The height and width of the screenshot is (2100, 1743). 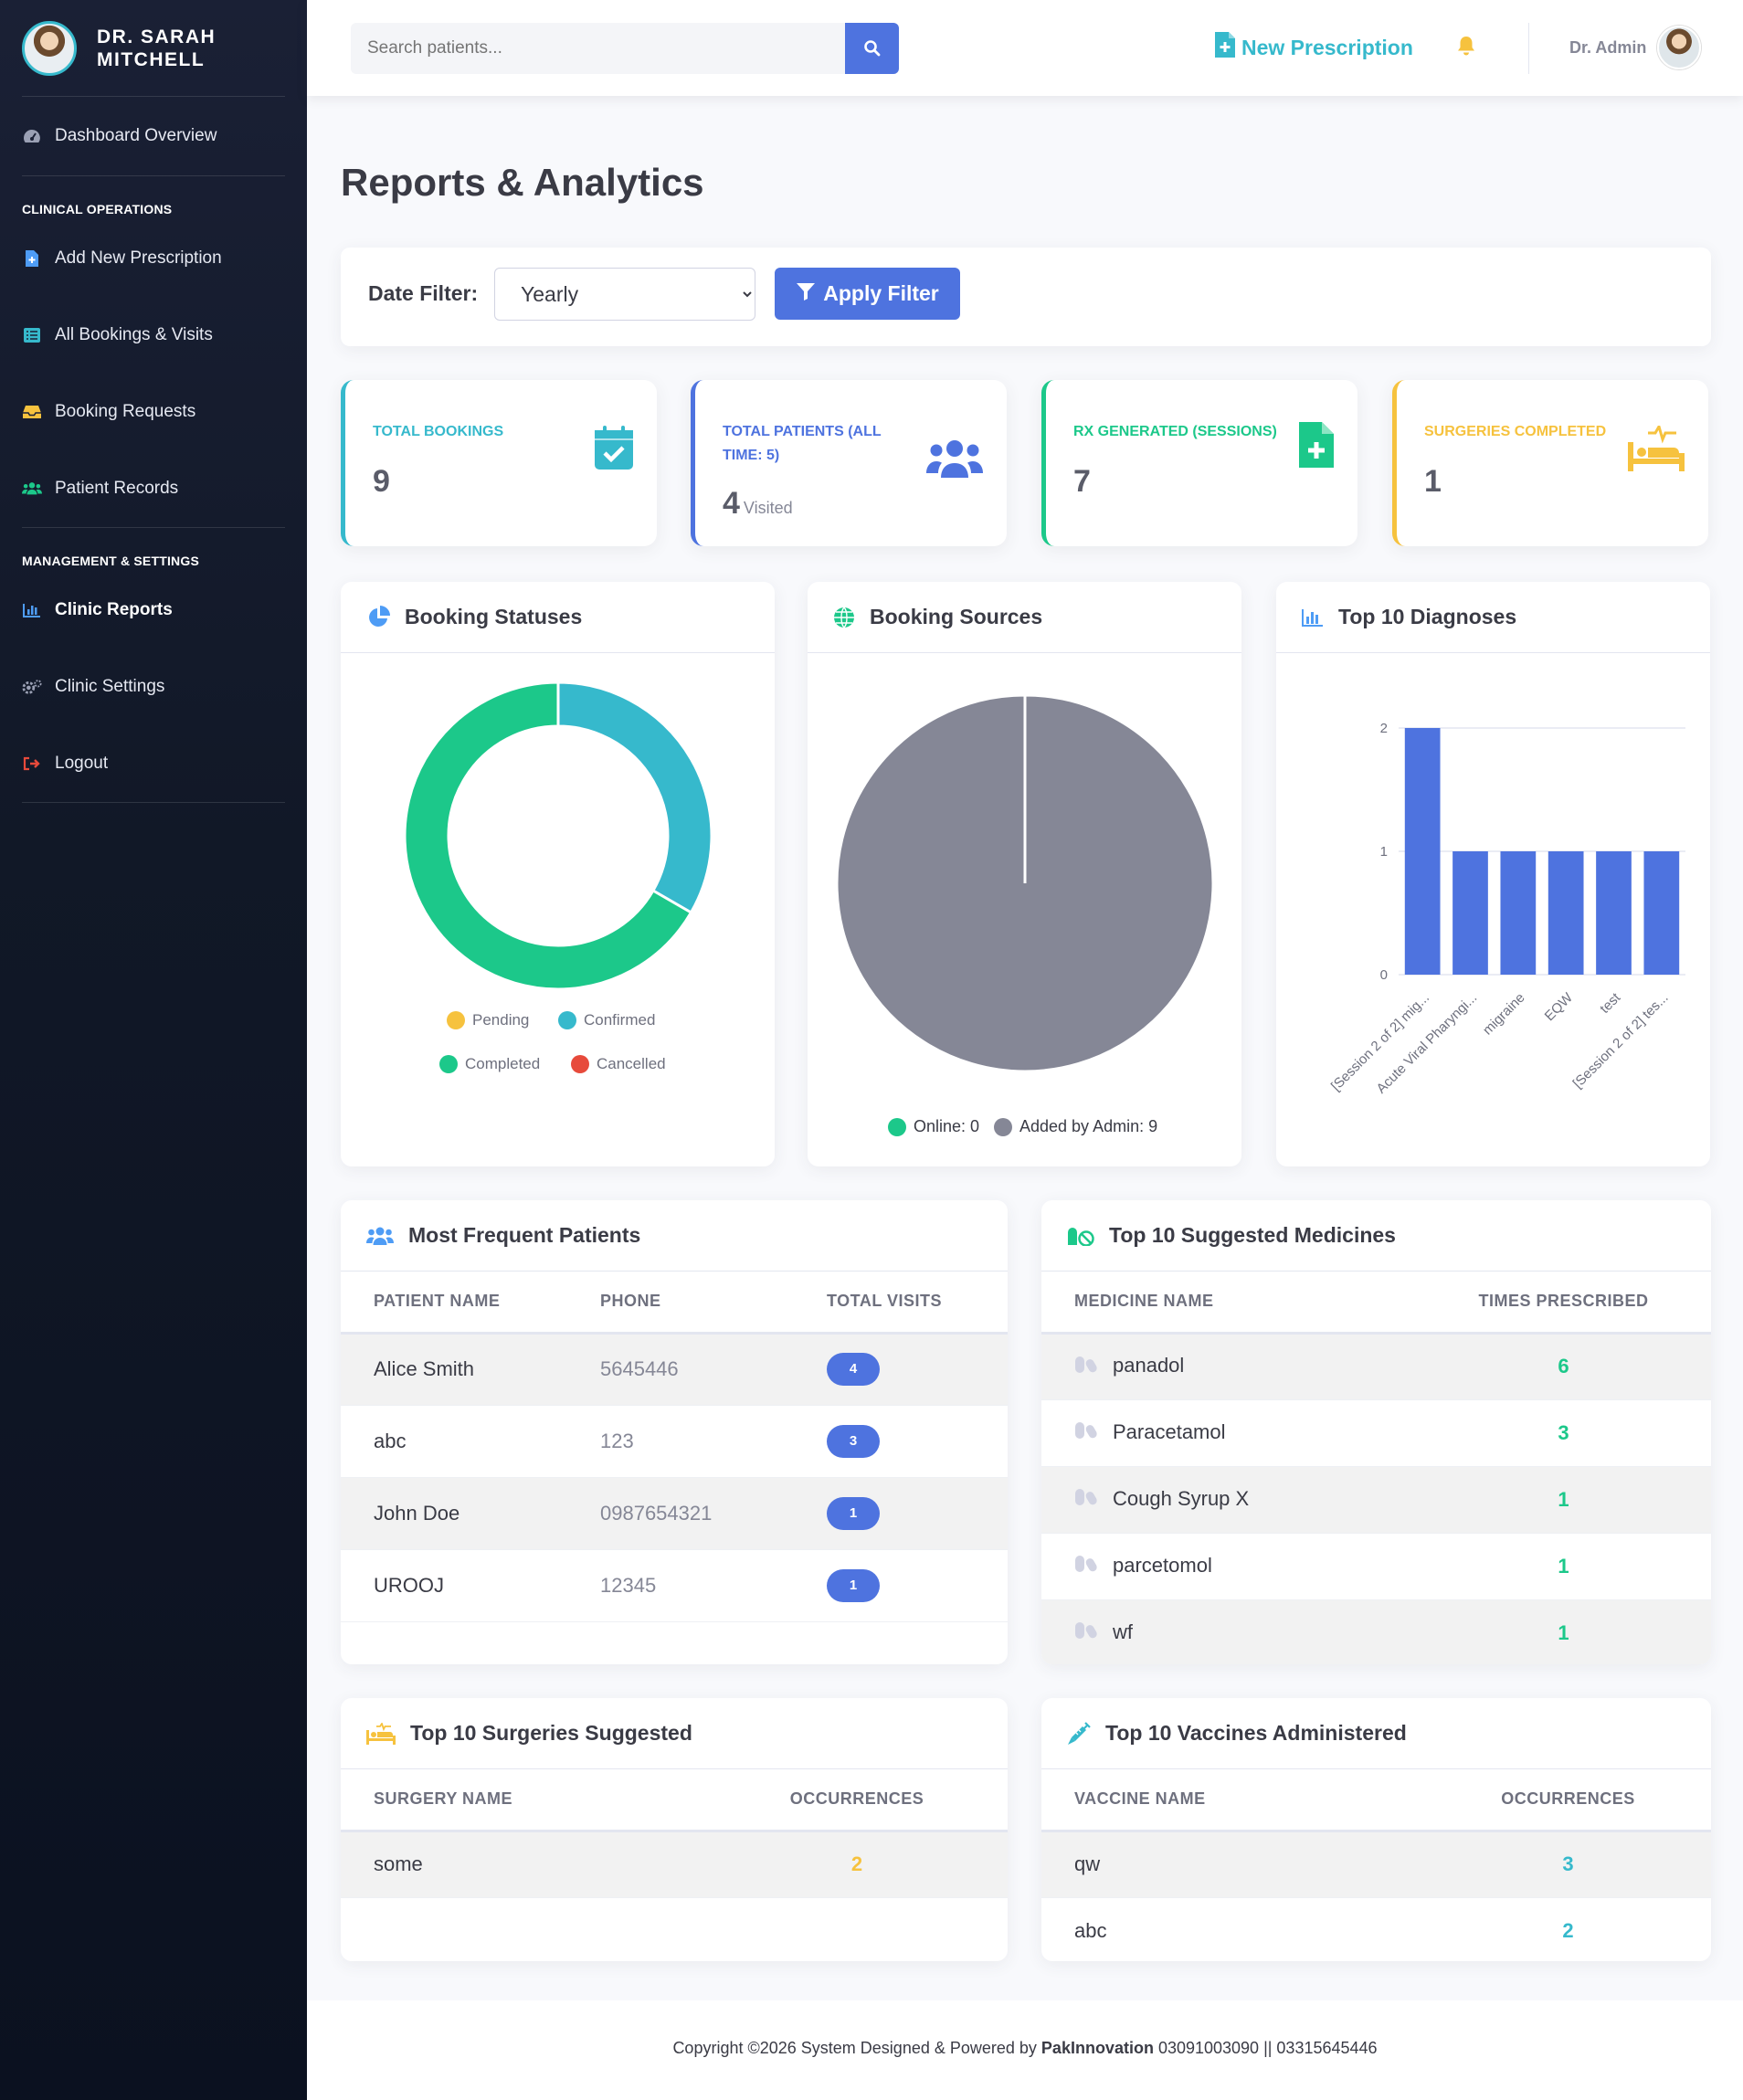 I want to click on table-row: some 2, so click(x=674, y=1864).